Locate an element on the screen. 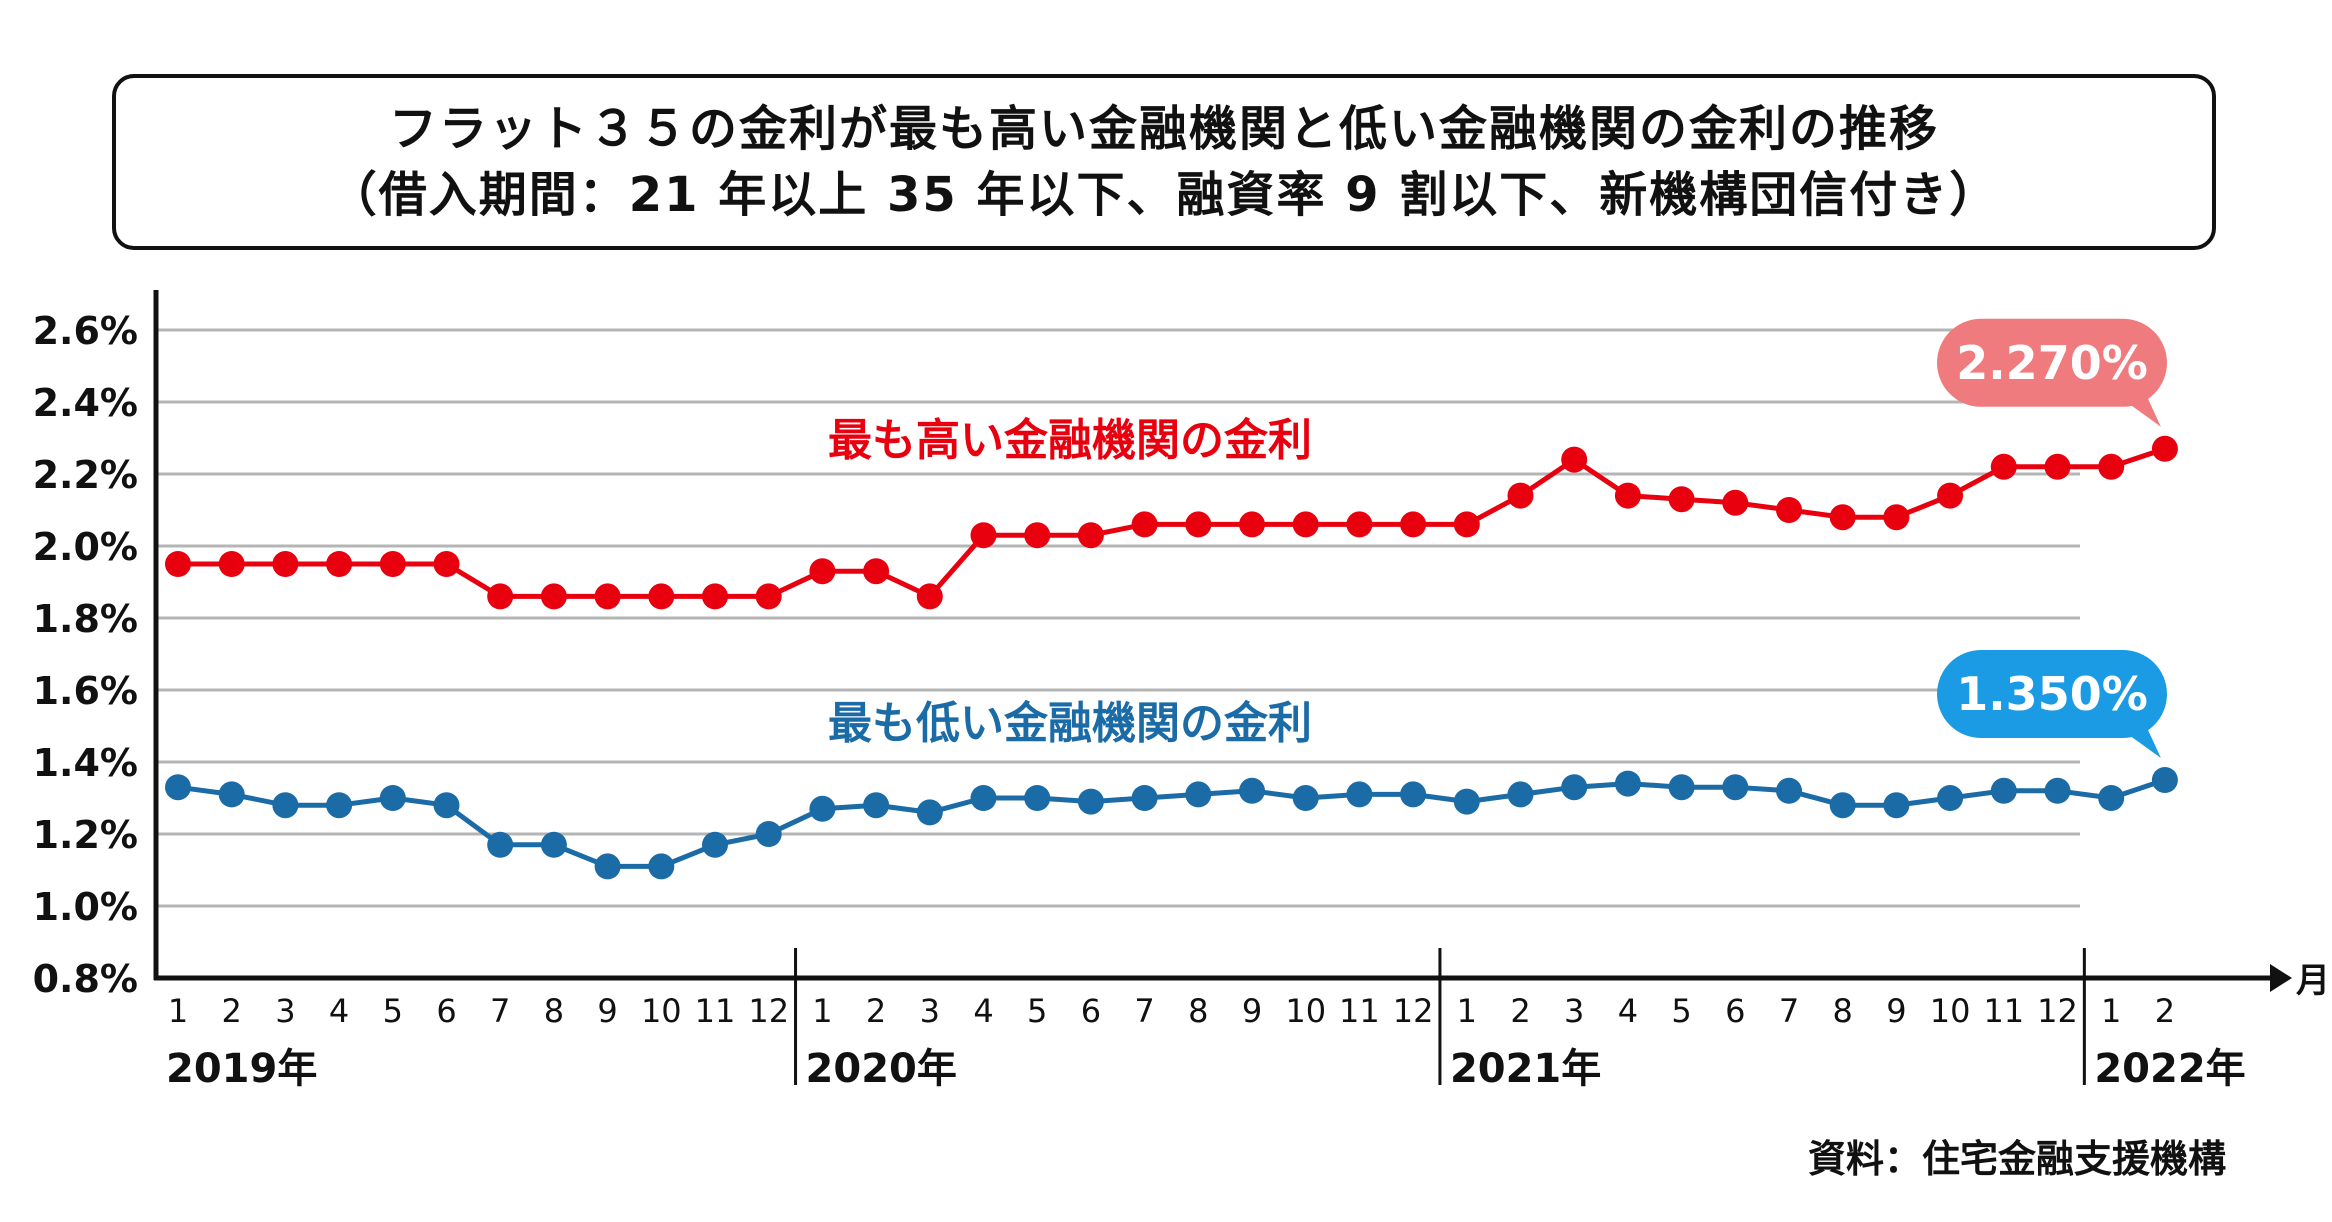  callout-value: 2.270% is located at coordinates (2052, 363).